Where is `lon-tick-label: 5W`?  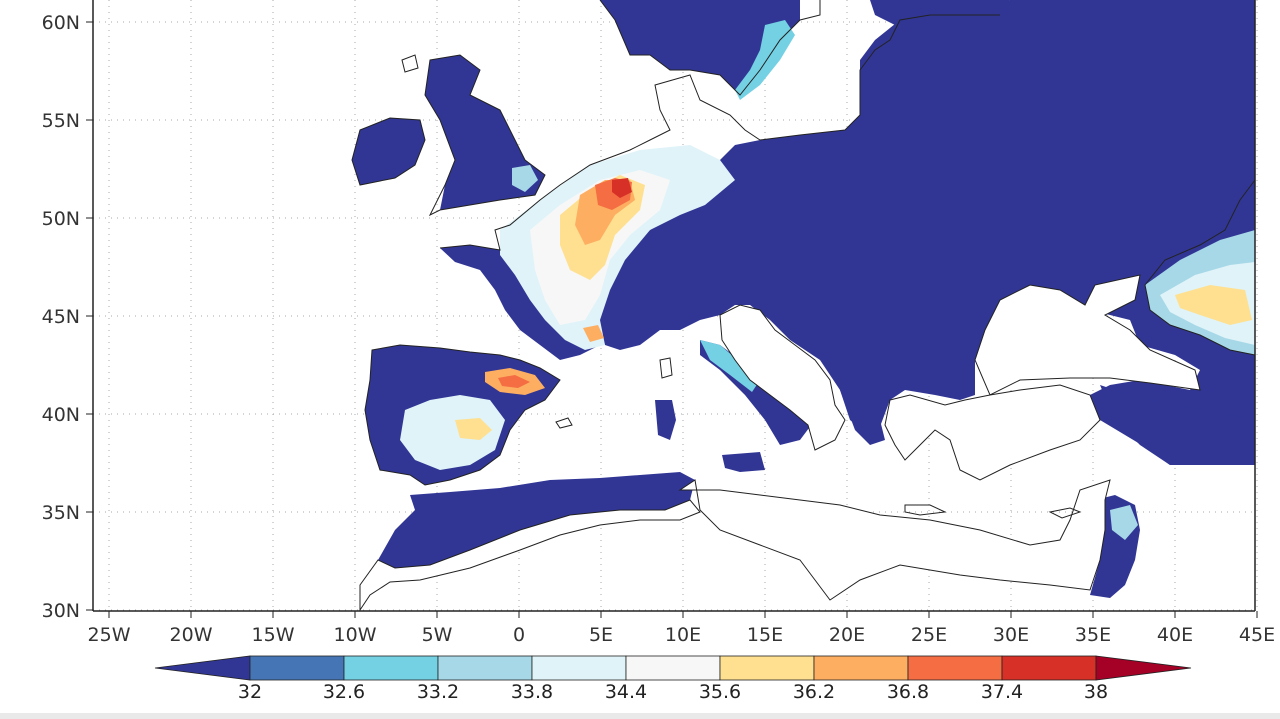 lon-tick-label: 5W is located at coordinates (437, 635).